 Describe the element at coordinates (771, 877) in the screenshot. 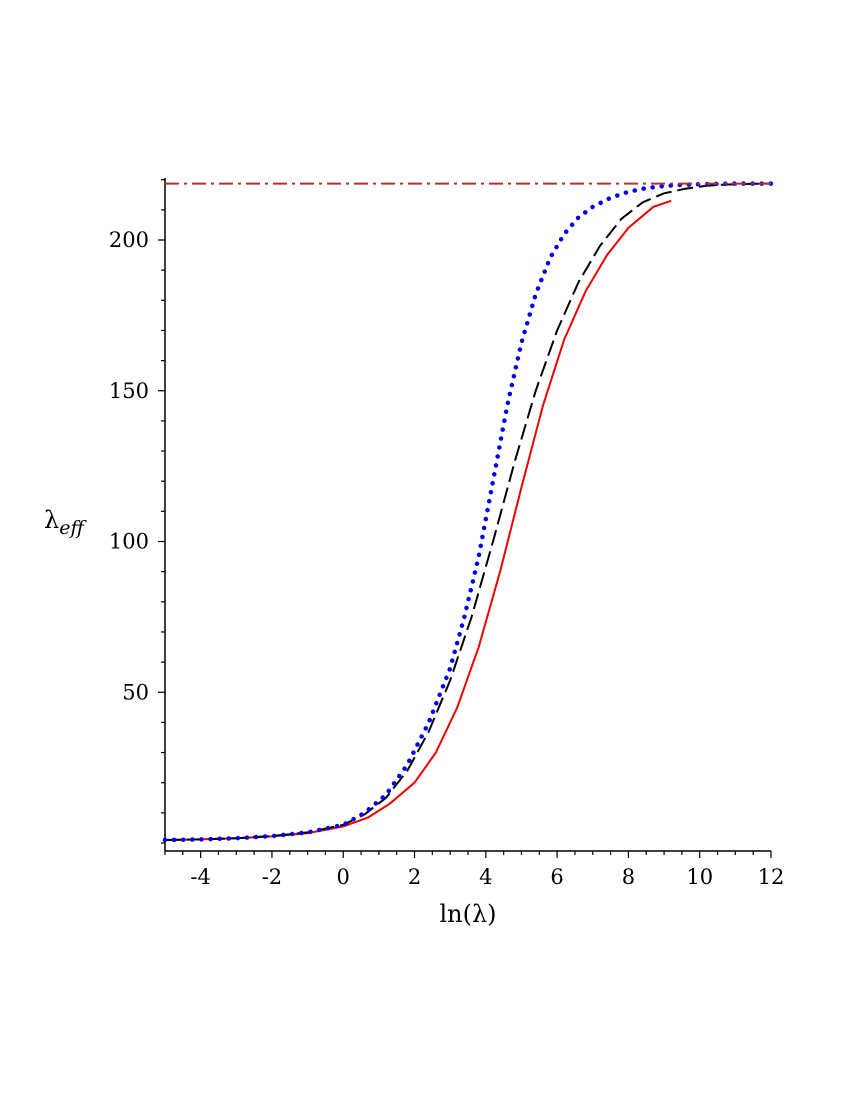

I see `x-tick-label: 12` at that location.